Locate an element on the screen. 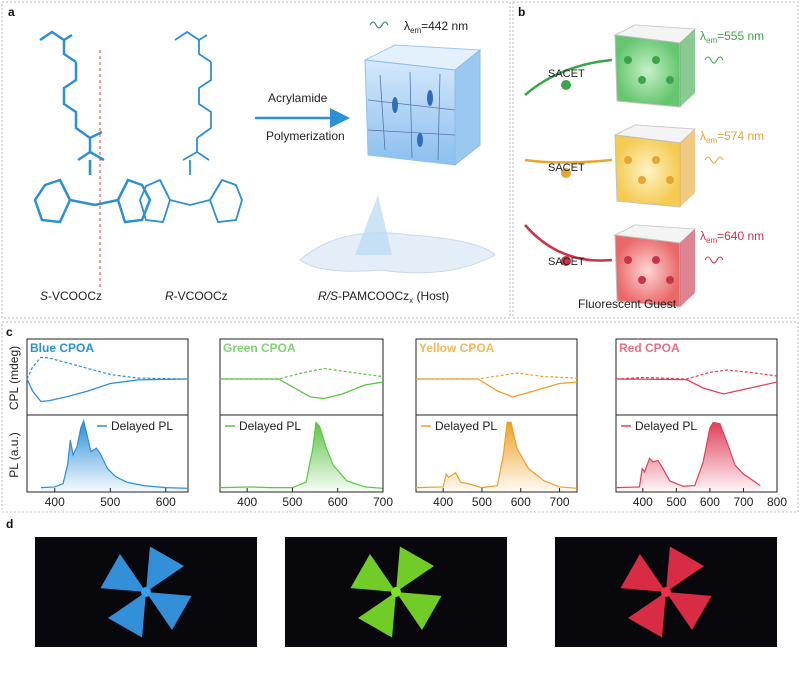 The height and width of the screenshot is (696, 800). chart-yellow-cpoa: Yellow CPOA Delayed PL 400 500 600 700 is located at coordinates (496, 423).